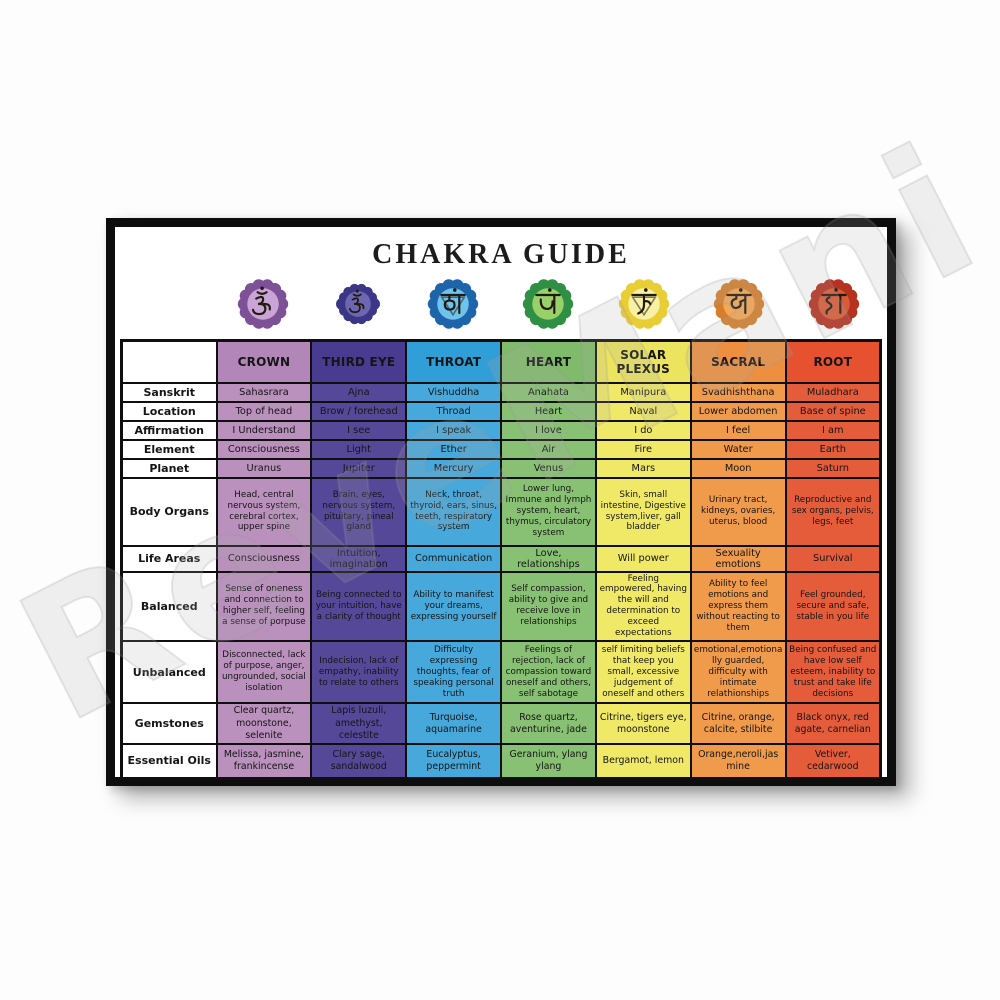  Describe the element at coordinates (643, 392) in the screenshot. I see `cell: Manipura` at that location.